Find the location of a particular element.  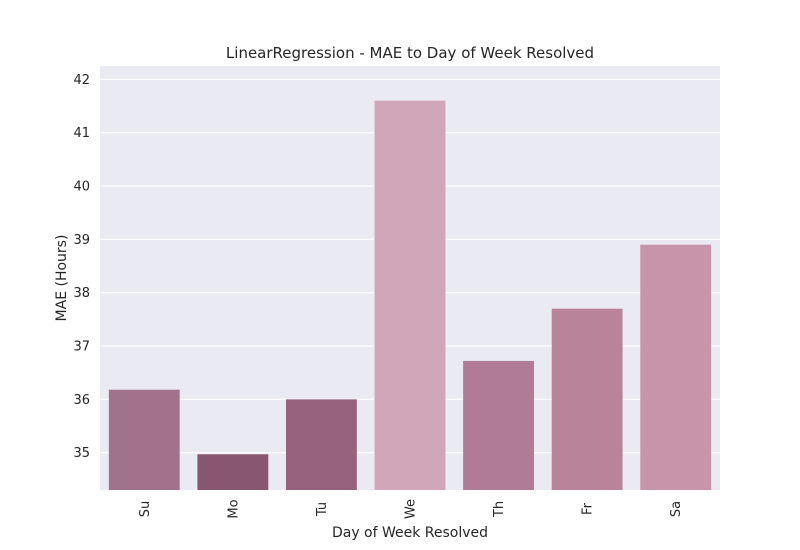

x-axis-label: Day of Week Resolved is located at coordinates (410, 533).